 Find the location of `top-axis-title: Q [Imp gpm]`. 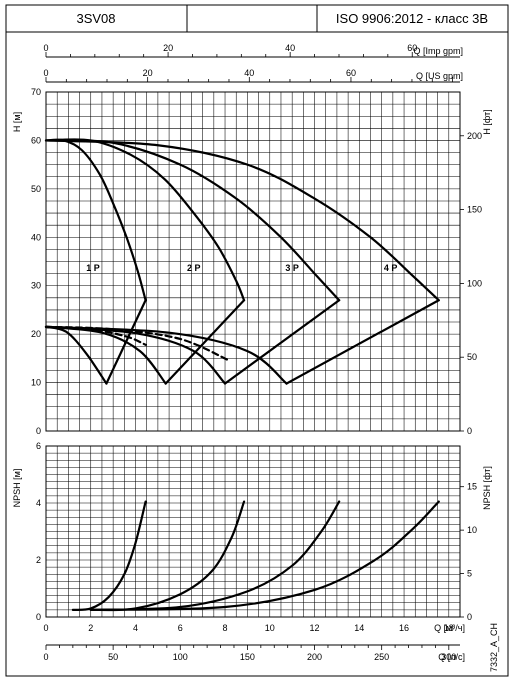

top-axis-title: Q [Imp gpm] is located at coordinates (438, 51).